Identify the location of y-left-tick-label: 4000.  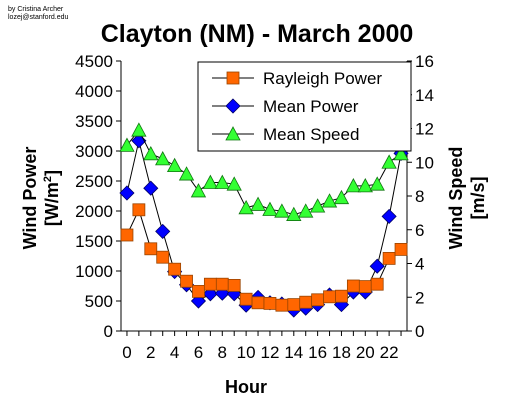
(94, 91).